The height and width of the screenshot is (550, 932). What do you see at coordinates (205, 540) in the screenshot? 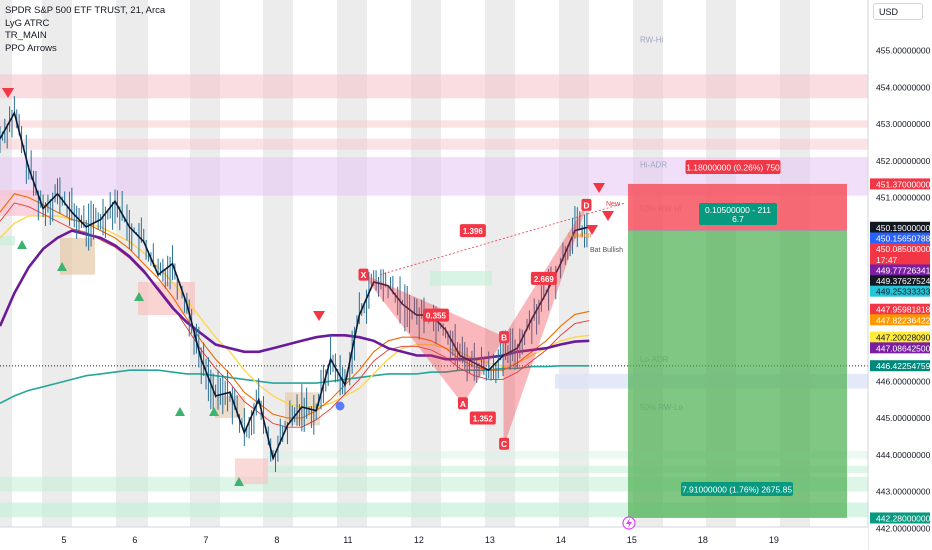
I see `time-tick: 7` at bounding box center [205, 540].